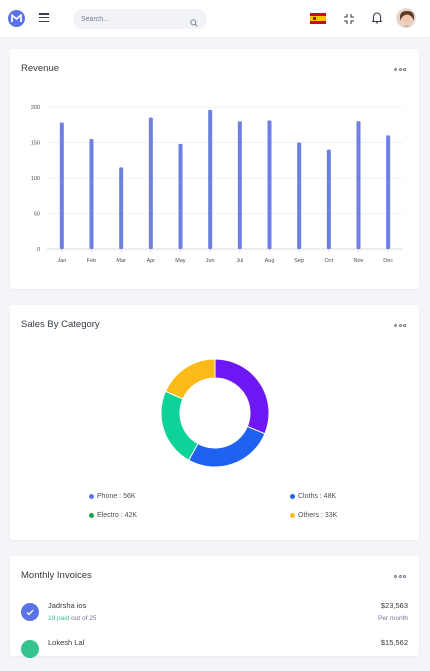 The height and width of the screenshot is (671, 430). What do you see at coordinates (318, 515) in the screenshot?
I see `legend-label: Others : 33K` at bounding box center [318, 515].